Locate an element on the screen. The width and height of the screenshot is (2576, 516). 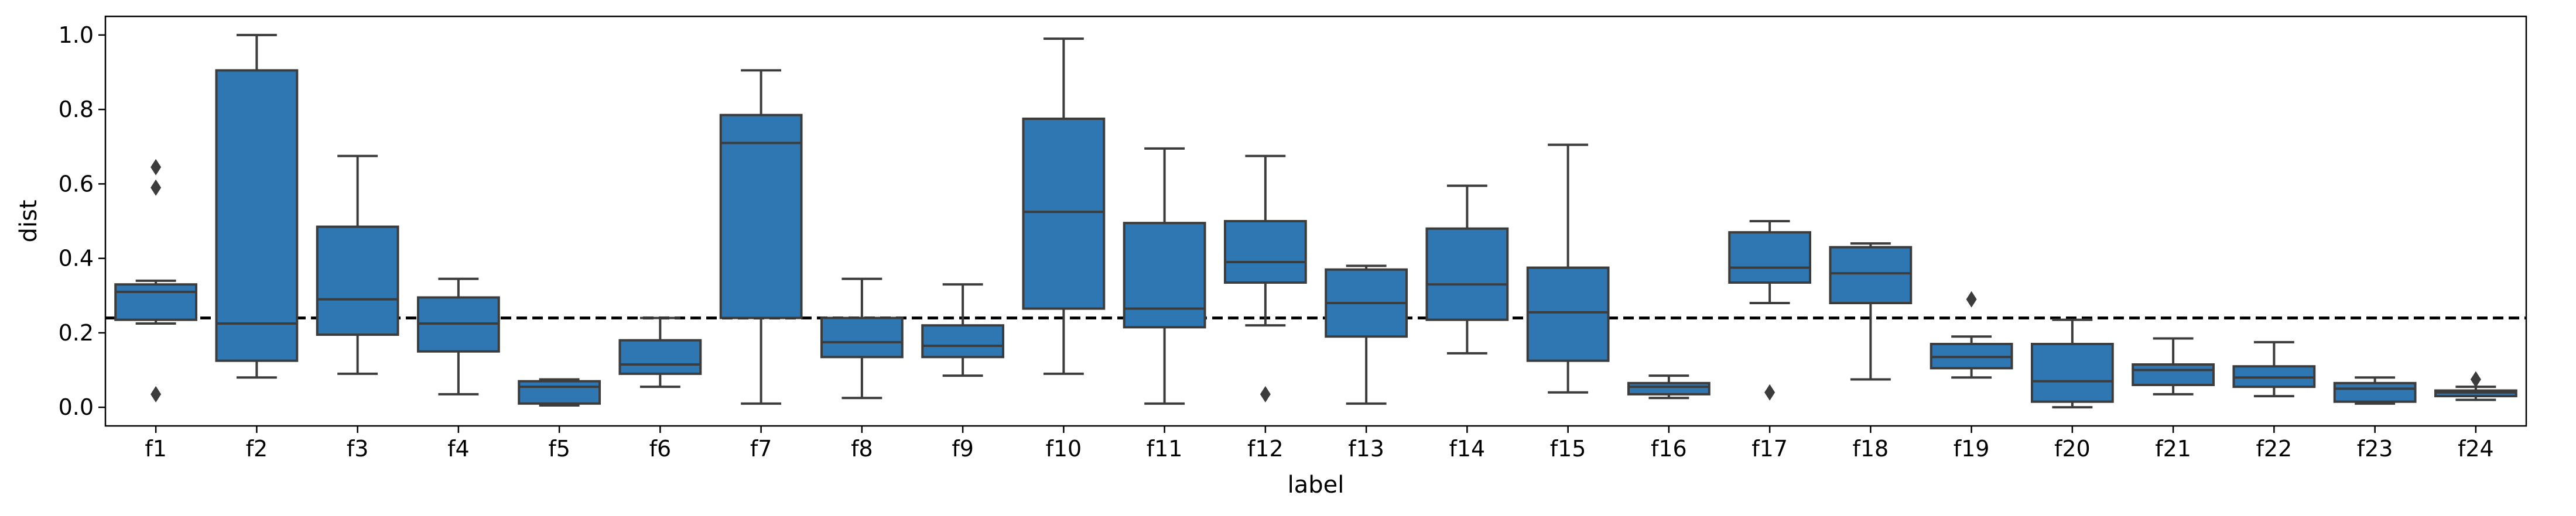
iqr-box-f2 is located at coordinates (257, 215).